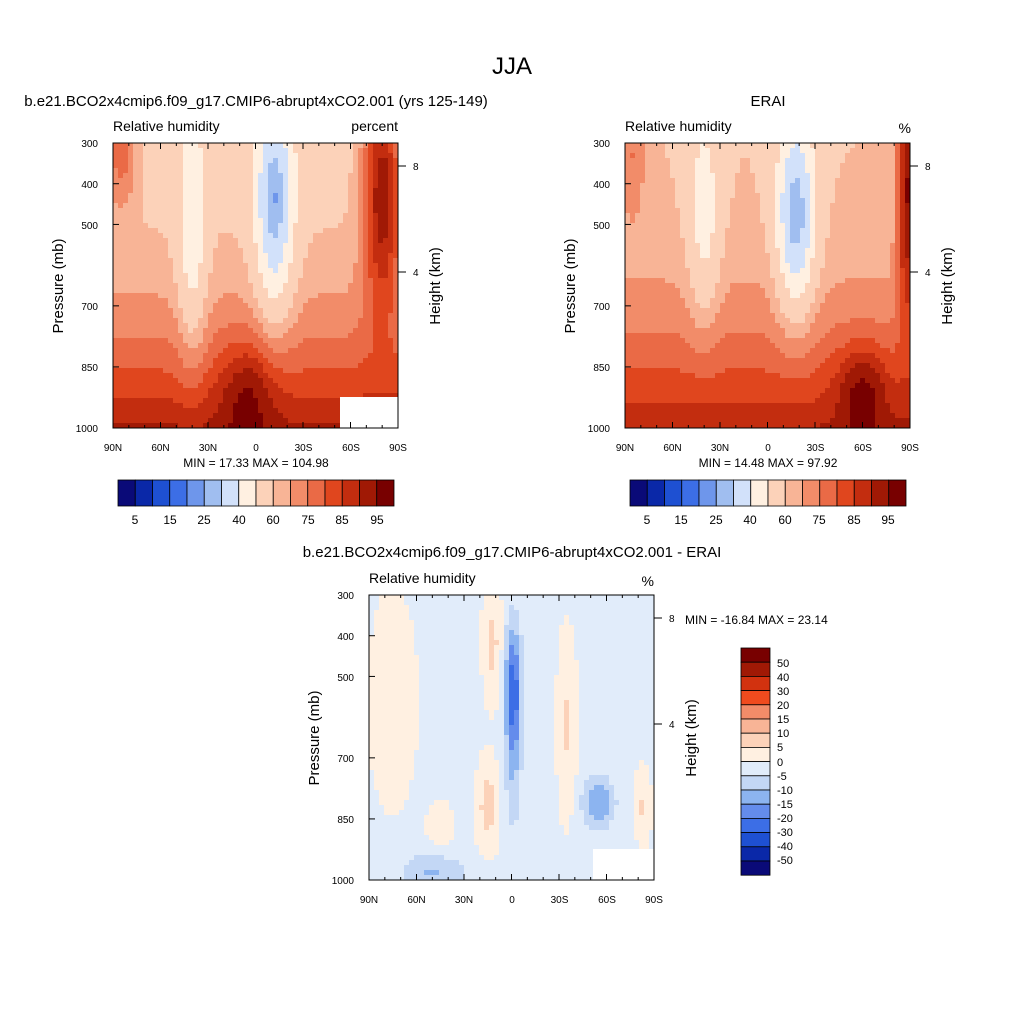 This screenshot has height=1024, width=1024. I want to click on colorbar-swatch, so click(368, 493).